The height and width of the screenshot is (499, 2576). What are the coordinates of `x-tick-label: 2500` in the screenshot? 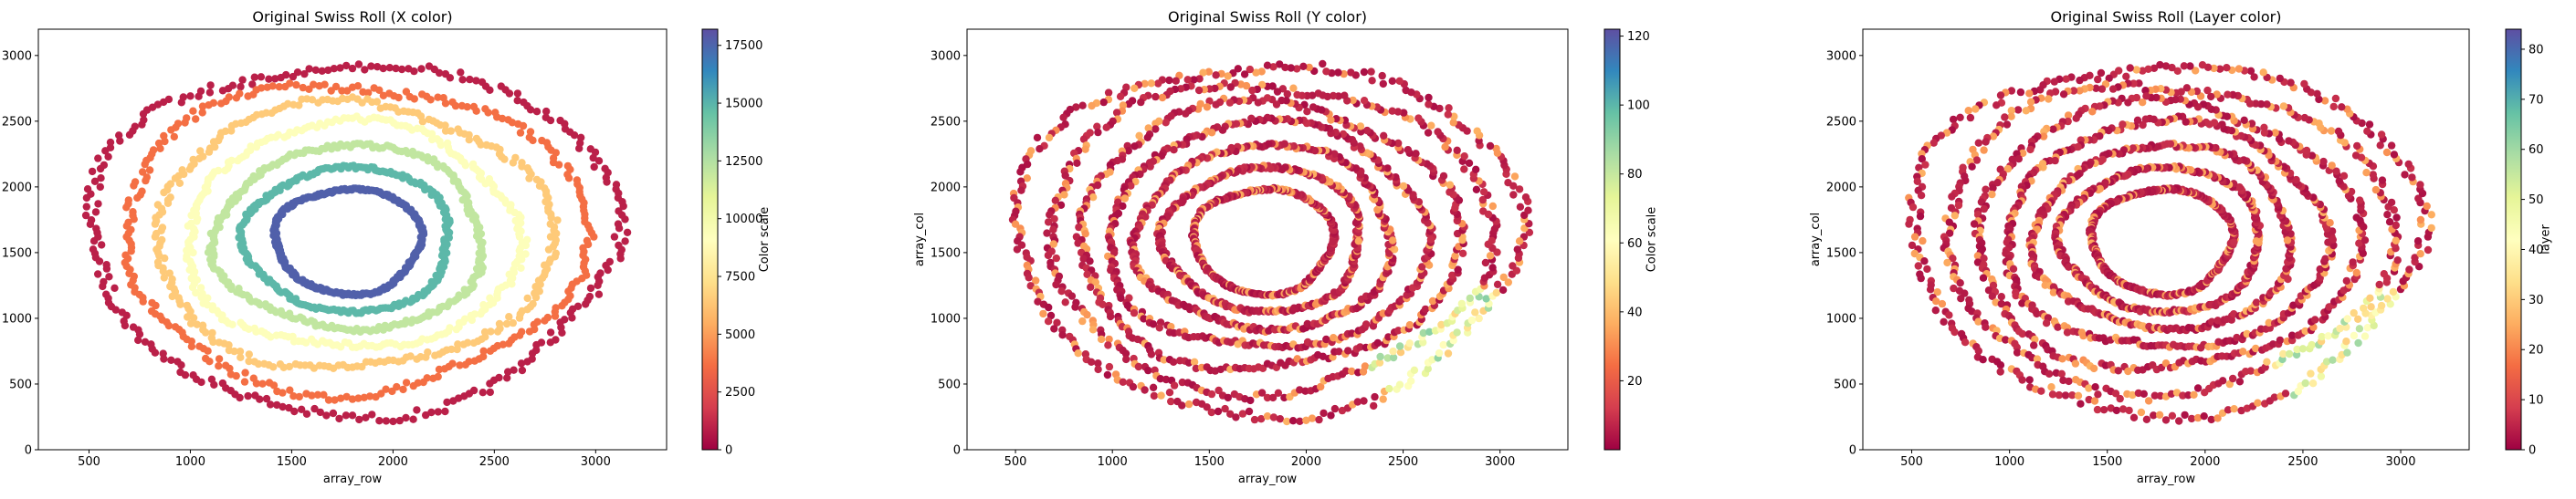 It's located at (1403, 462).